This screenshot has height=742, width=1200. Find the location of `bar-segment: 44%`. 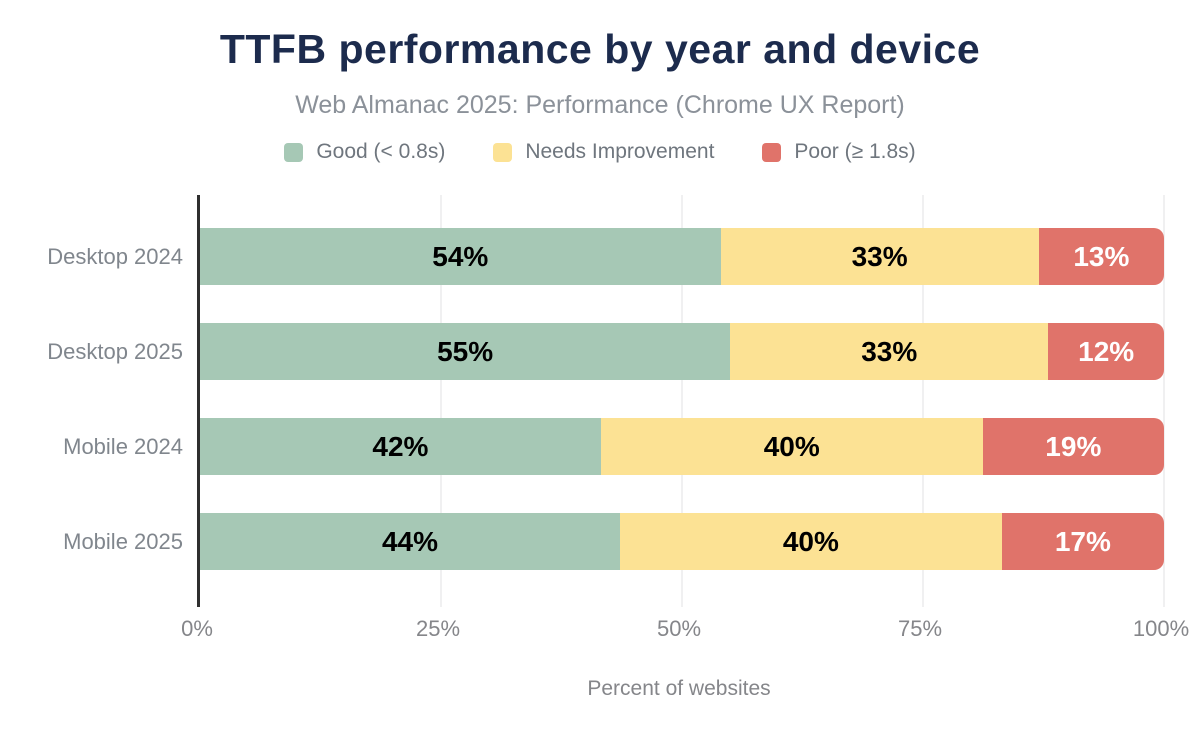

bar-segment: 44% is located at coordinates (410, 541).